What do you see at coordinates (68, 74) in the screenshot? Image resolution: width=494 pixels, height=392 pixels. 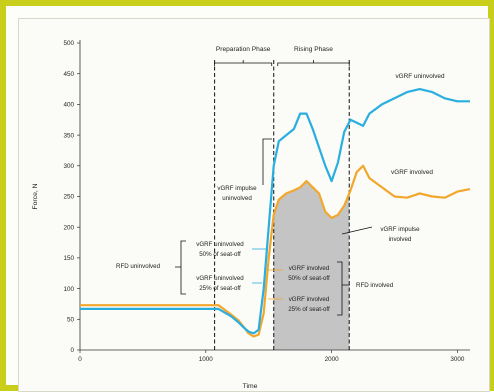 I see `y-tick-label: 450` at bounding box center [68, 74].